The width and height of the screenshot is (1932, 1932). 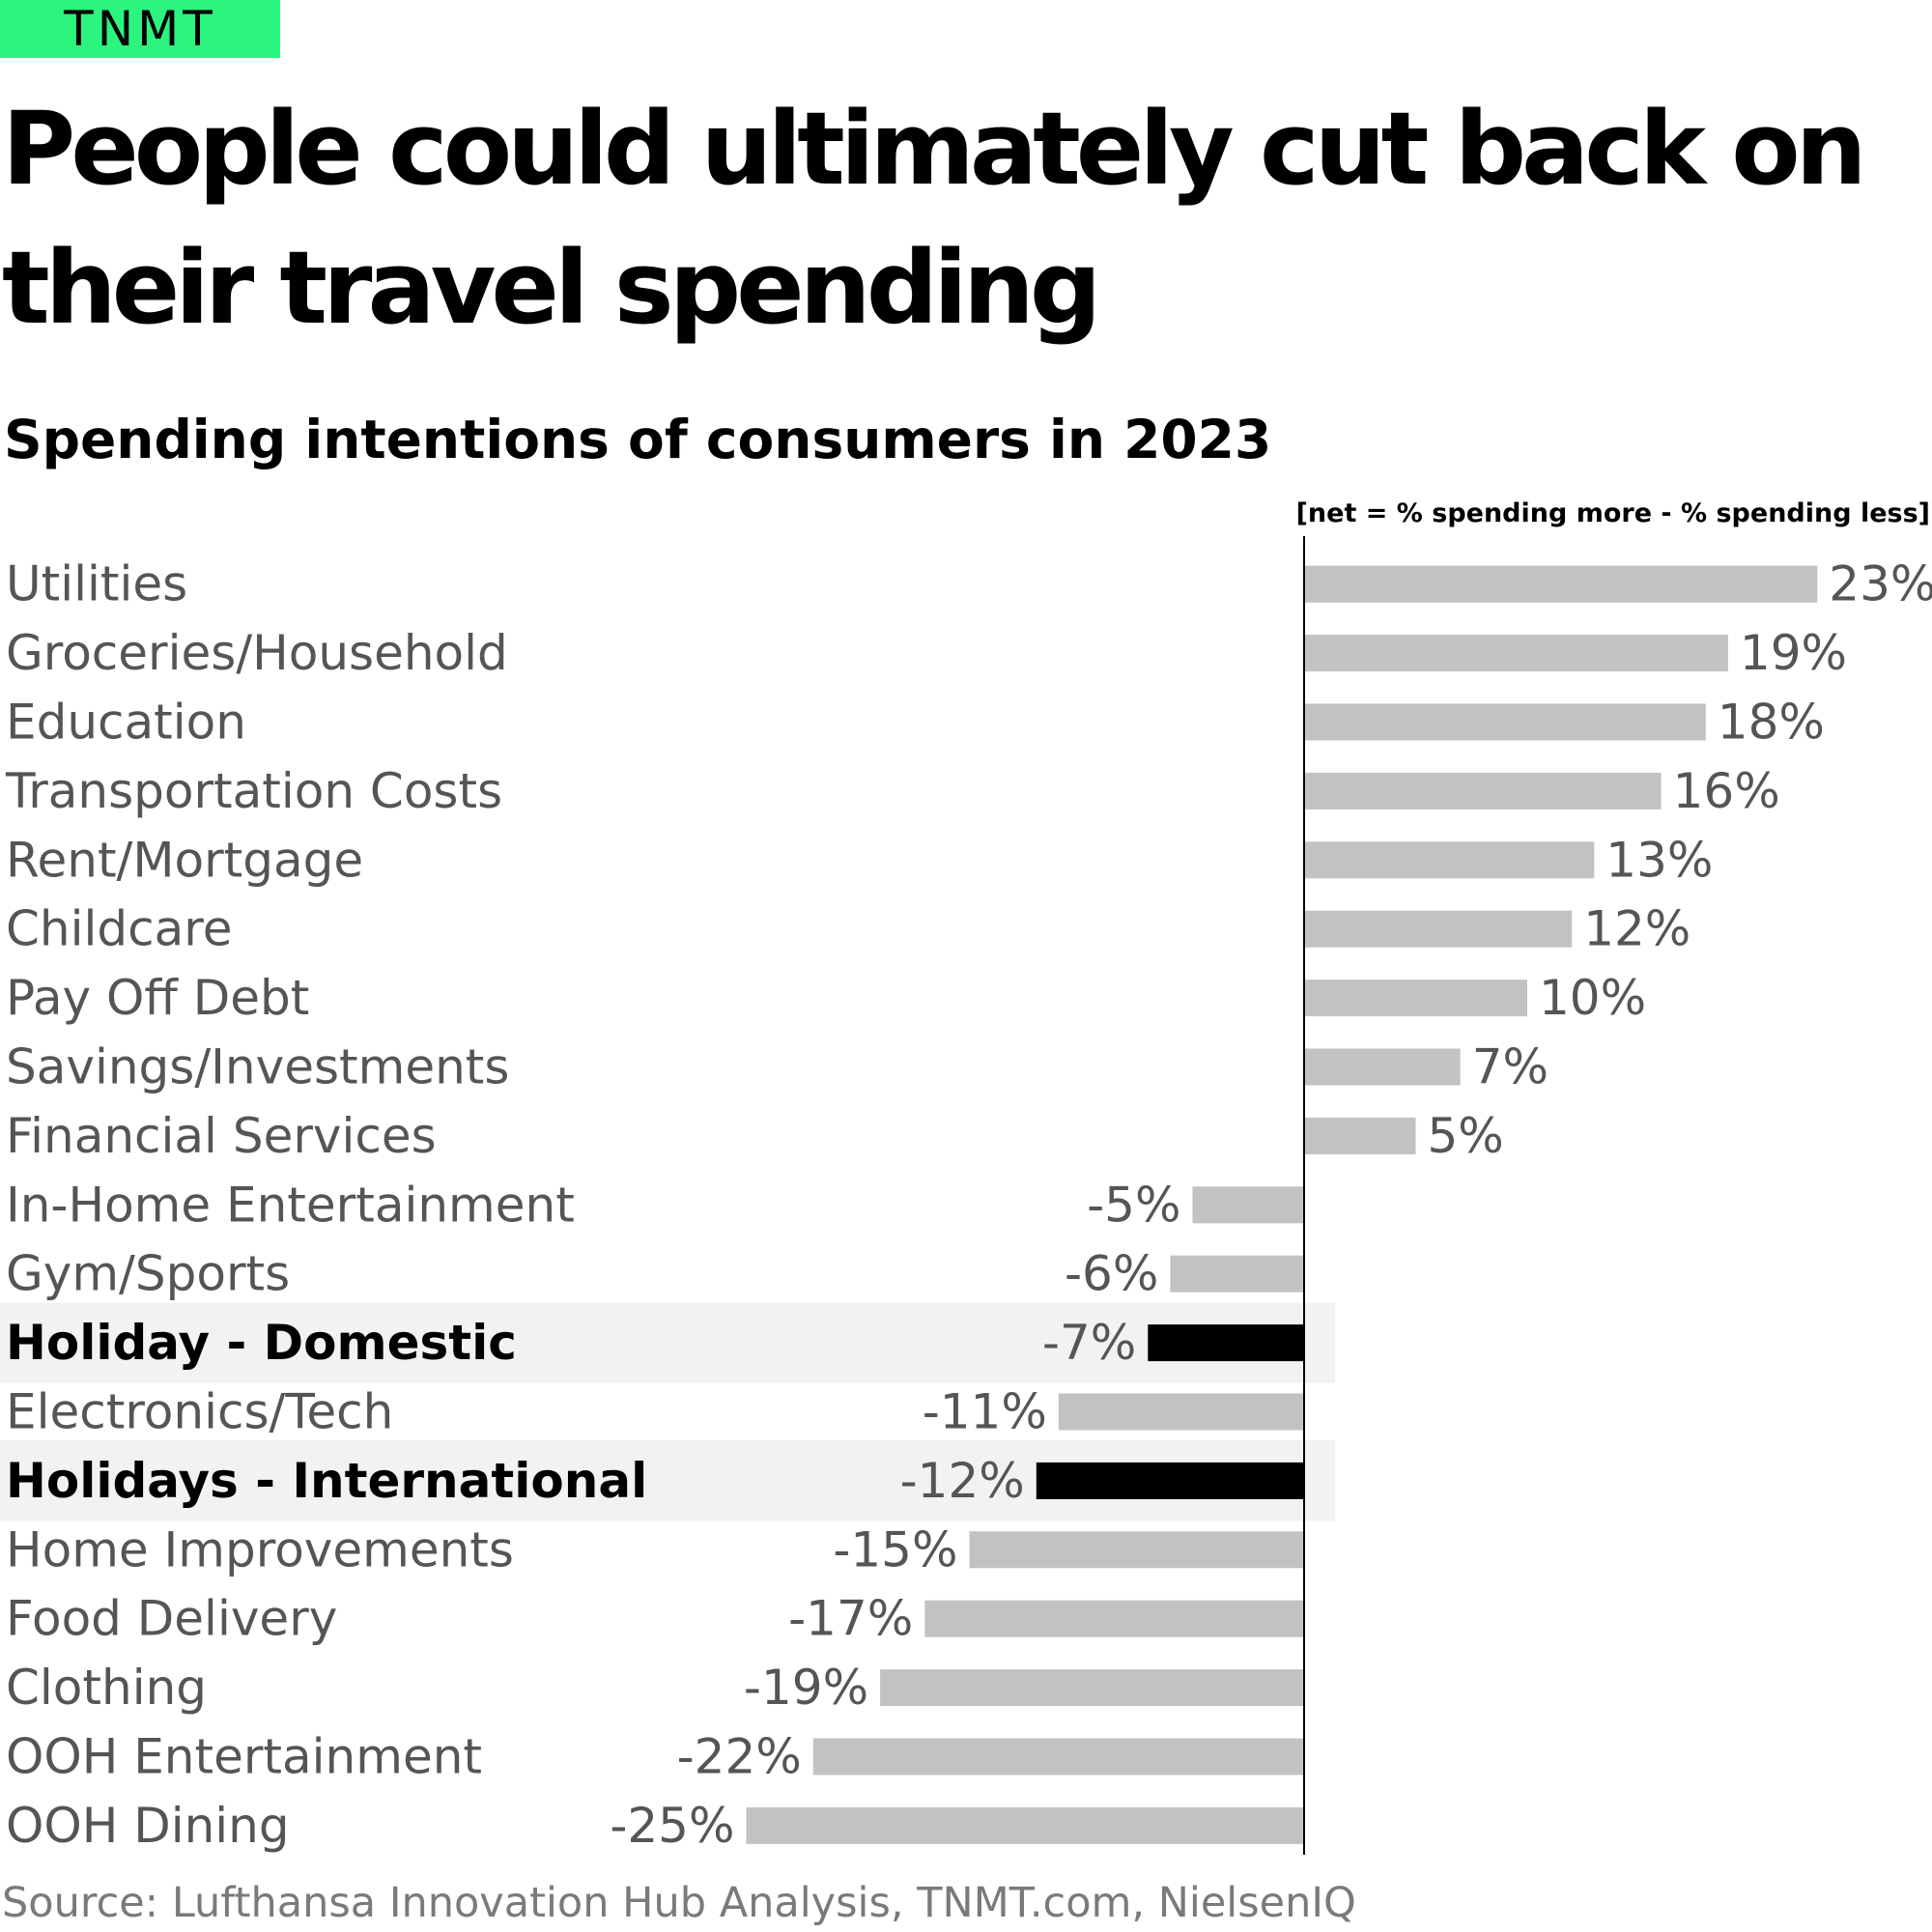 What do you see at coordinates (148, 1826) in the screenshot?
I see `category-label: OOH Dining` at bounding box center [148, 1826].